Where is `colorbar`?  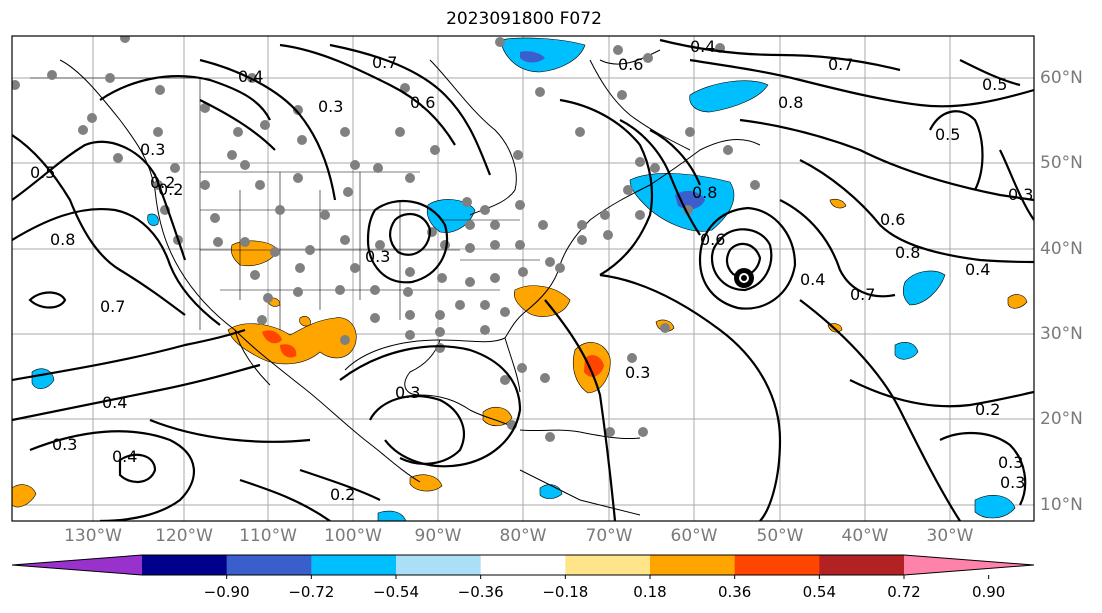 colorbar is located at coordinates (523, 566).